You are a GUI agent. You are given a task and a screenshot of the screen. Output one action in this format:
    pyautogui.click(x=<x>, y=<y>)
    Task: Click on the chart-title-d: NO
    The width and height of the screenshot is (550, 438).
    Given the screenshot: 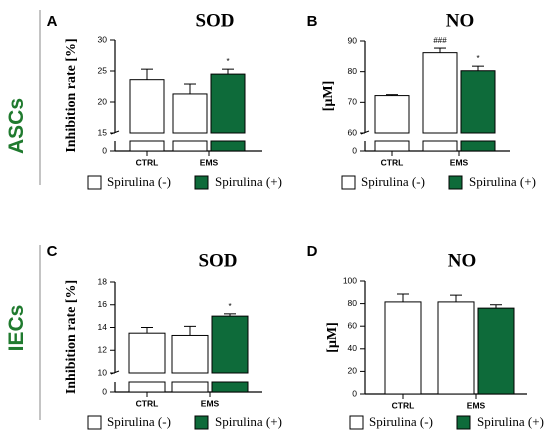 What is the action you would take?
    pyautogui.click(x=462, y=260)
    